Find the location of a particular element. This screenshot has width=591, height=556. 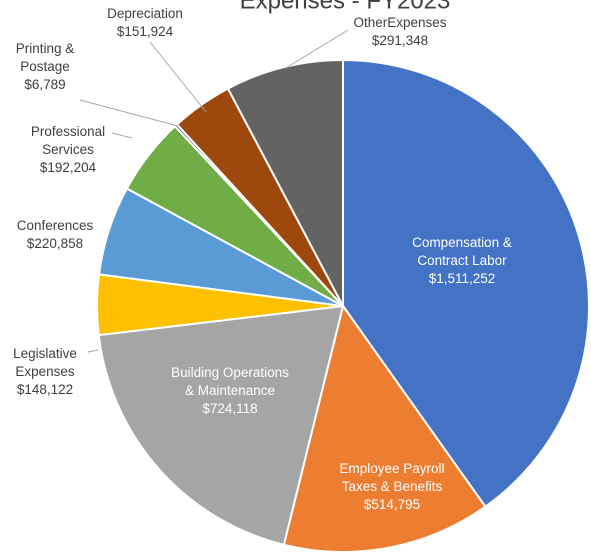

category-label: Building Operations & Maintenance is located at coordinates (230, 381).